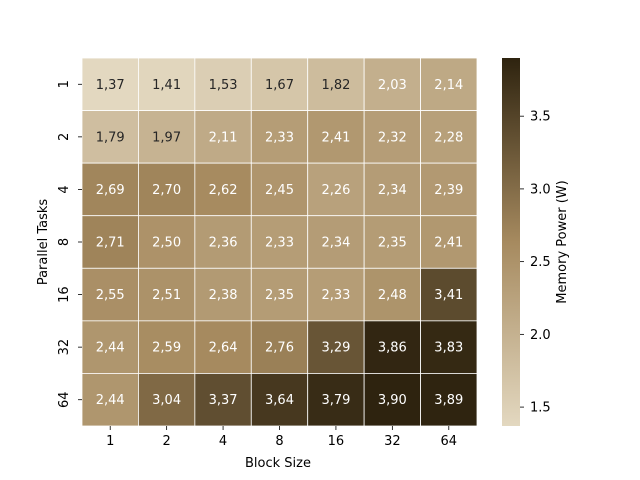 This screenshot has width=640, height=480. I want to click on cell-value-label: 1,97, so click(166, 137).